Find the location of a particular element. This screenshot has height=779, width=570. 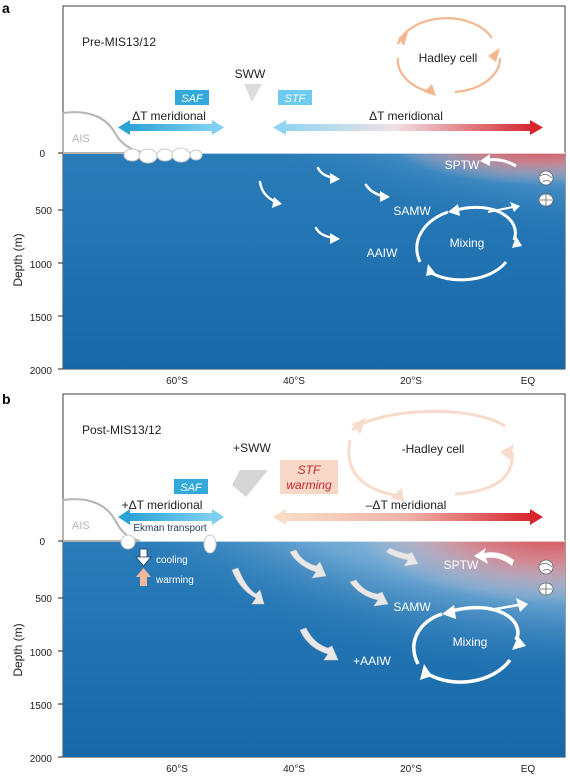

lat-ticks-a: 60°S 40°S 20°S EQ is located at coordinates (350, 381).